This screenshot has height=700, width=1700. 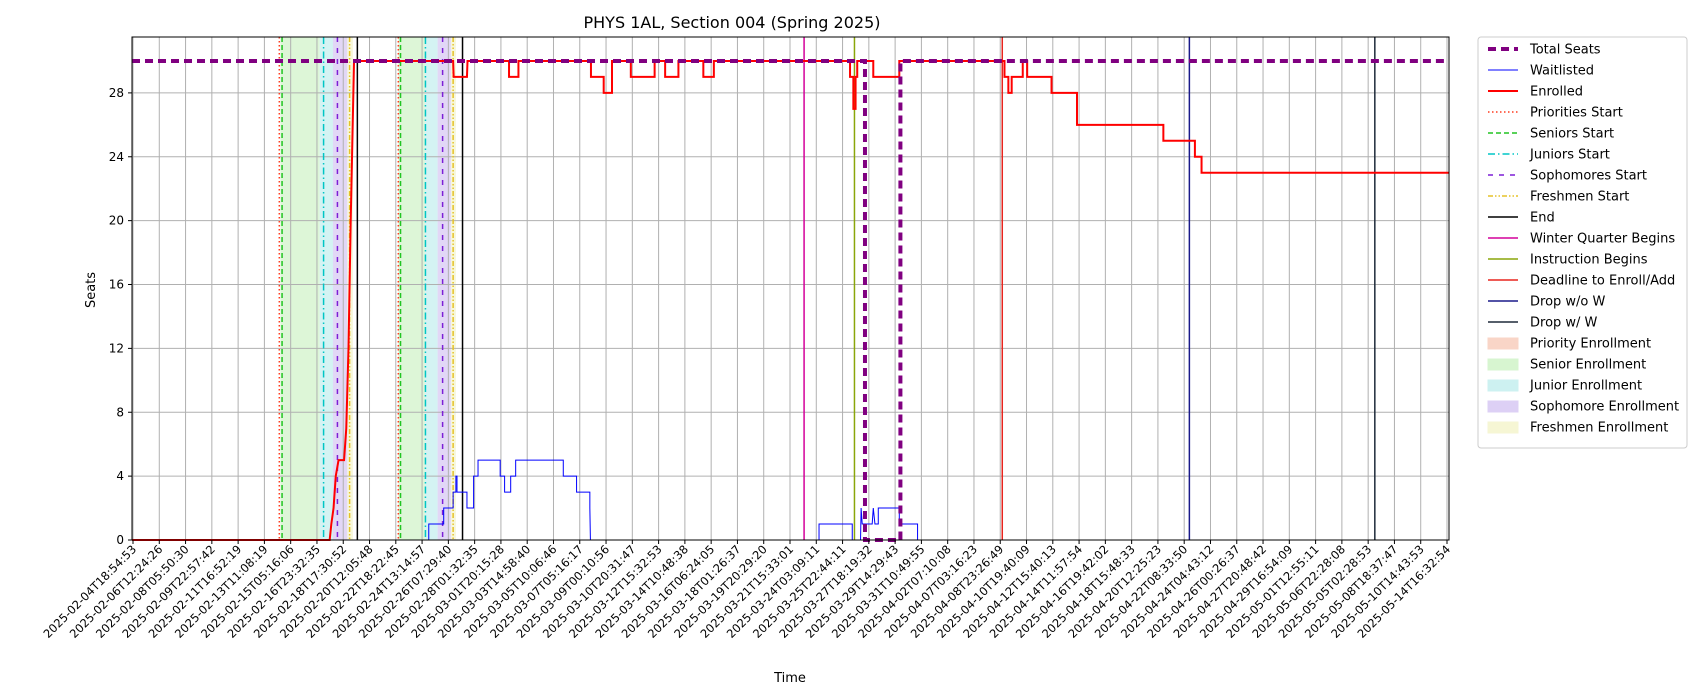 What do you see at coordinates (1565, 50) in the screenshot?
I see `legend-label: Total Seats` at bounding box center [1565, 50].